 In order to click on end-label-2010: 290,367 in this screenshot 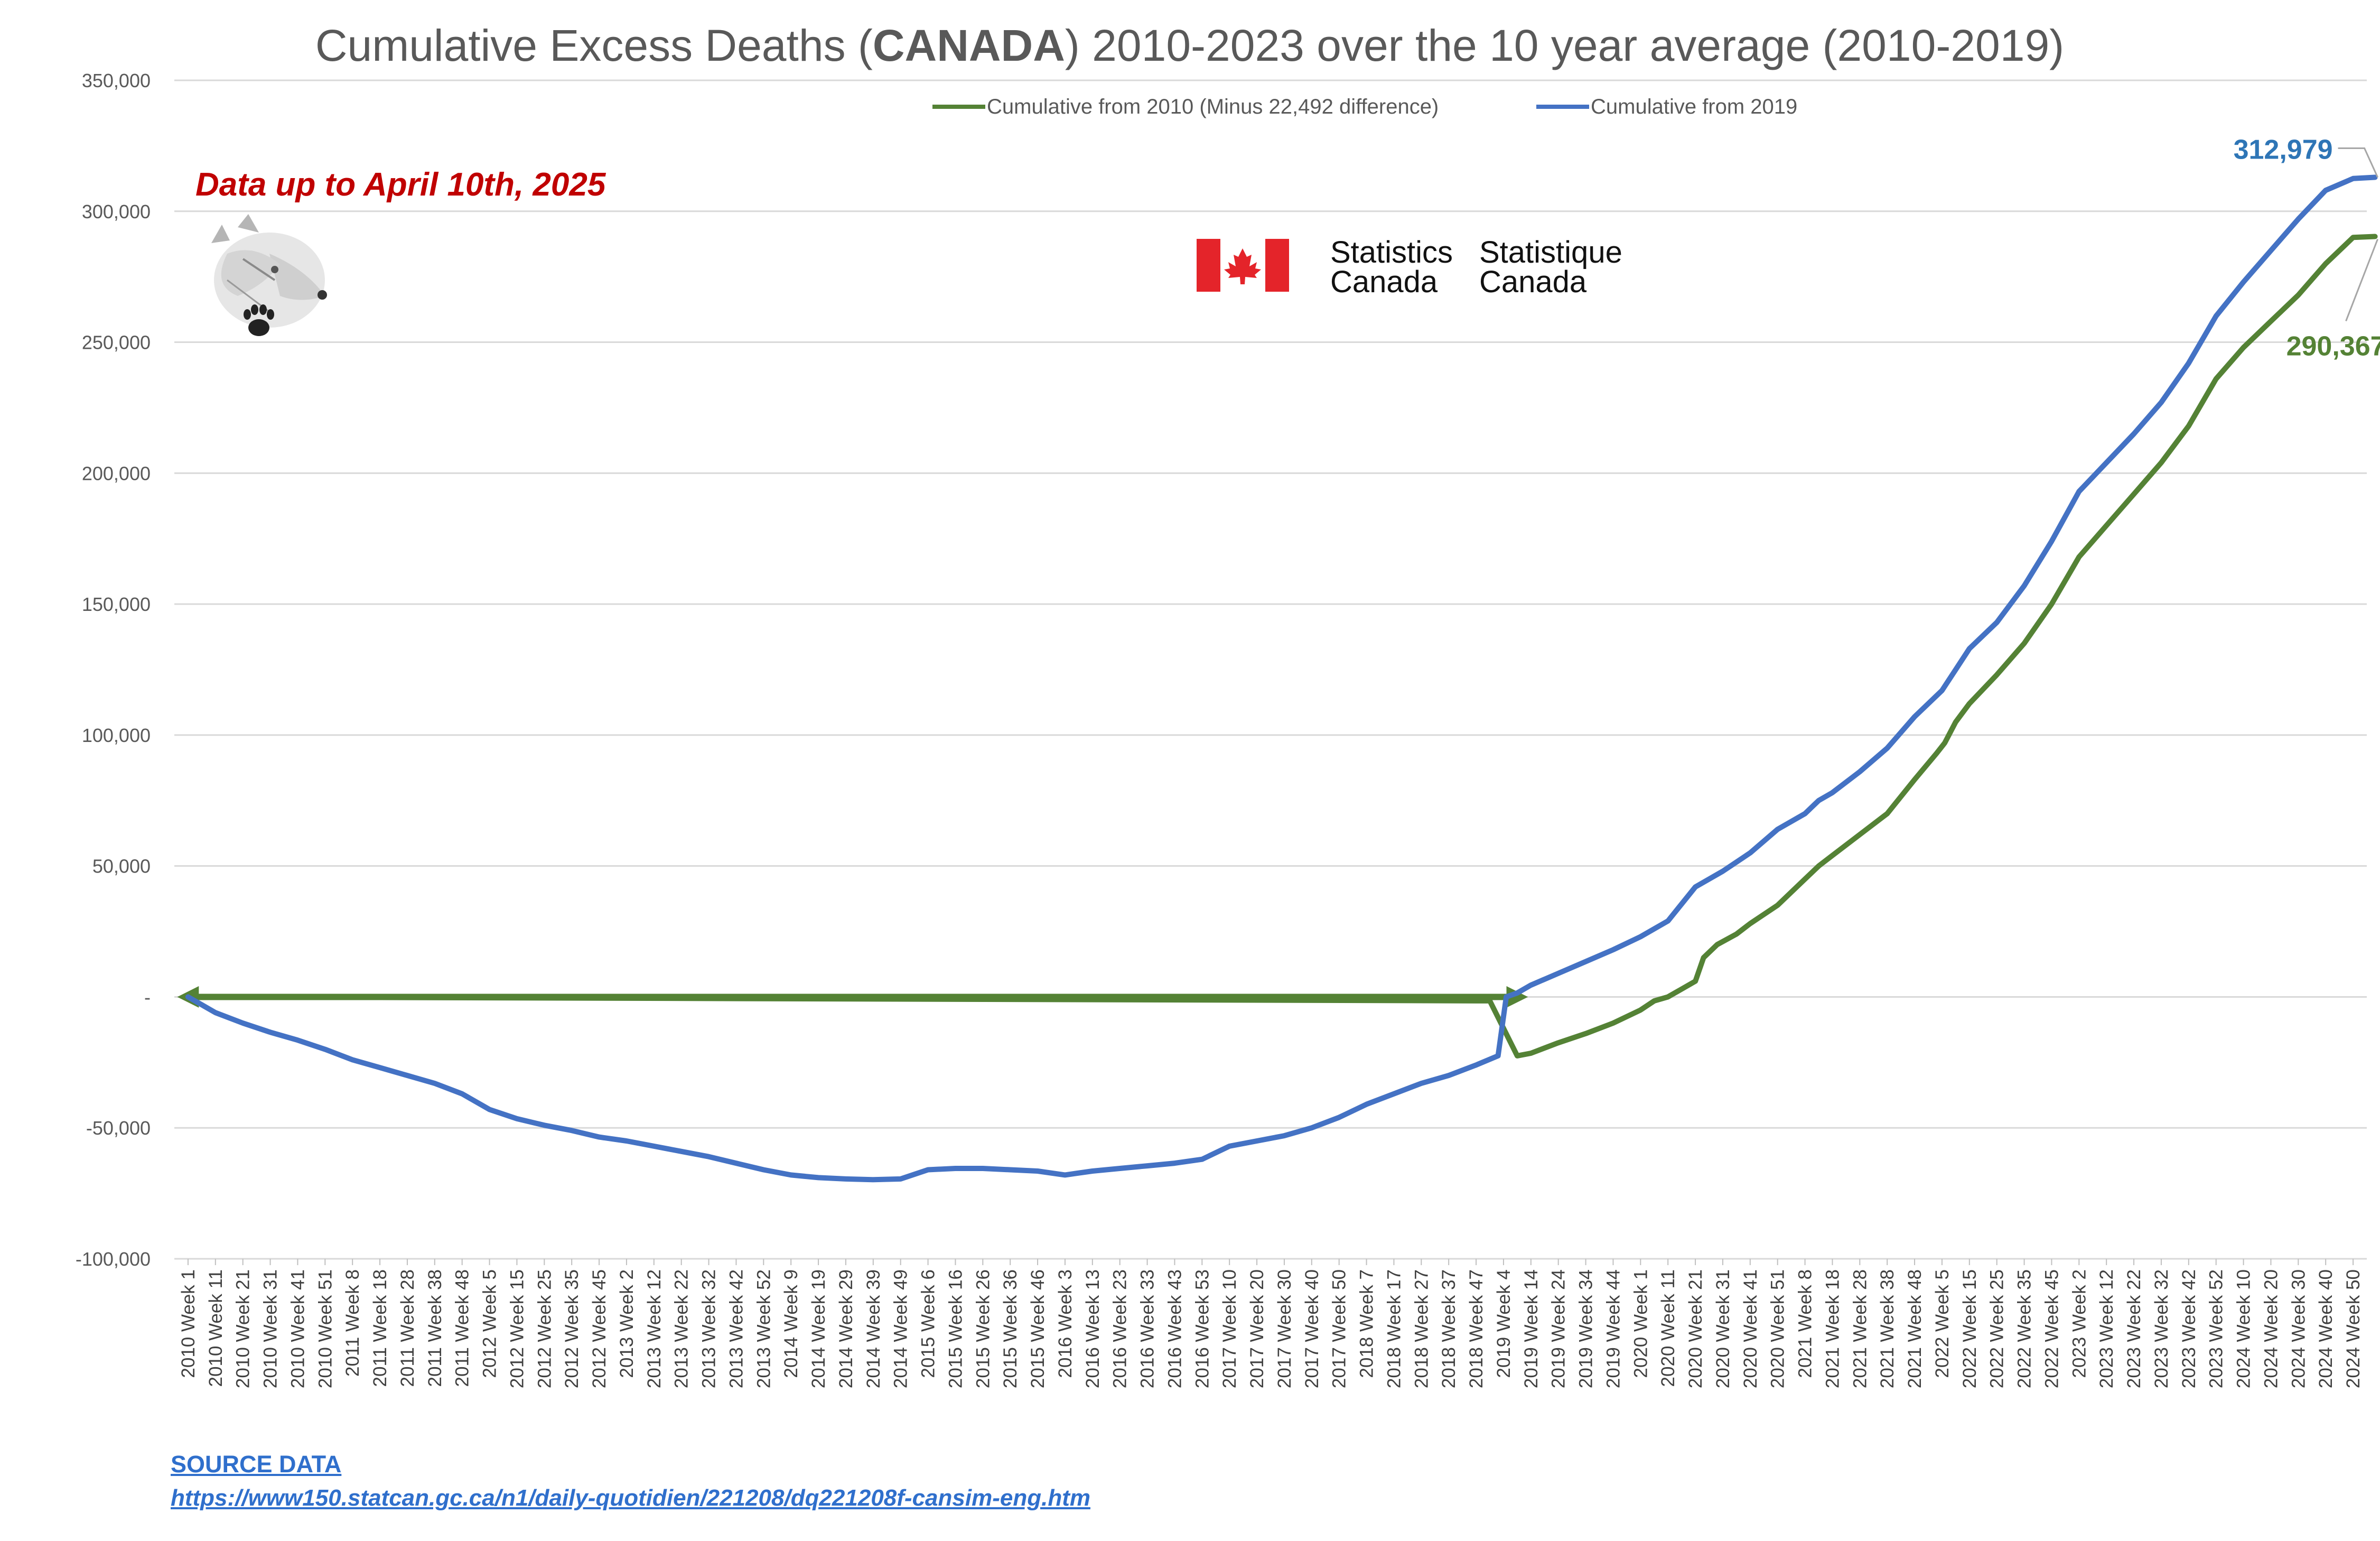, I will do `click(2333, 346)`.